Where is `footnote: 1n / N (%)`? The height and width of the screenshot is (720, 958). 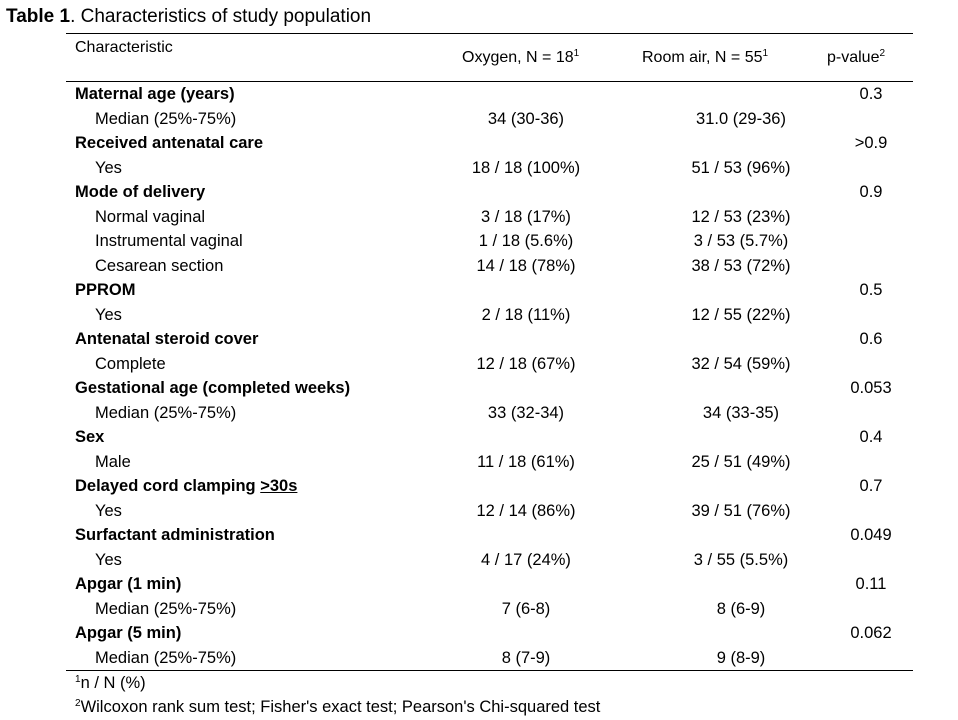
footnote: 1n / N (%) is located at coordinates (110, 683).